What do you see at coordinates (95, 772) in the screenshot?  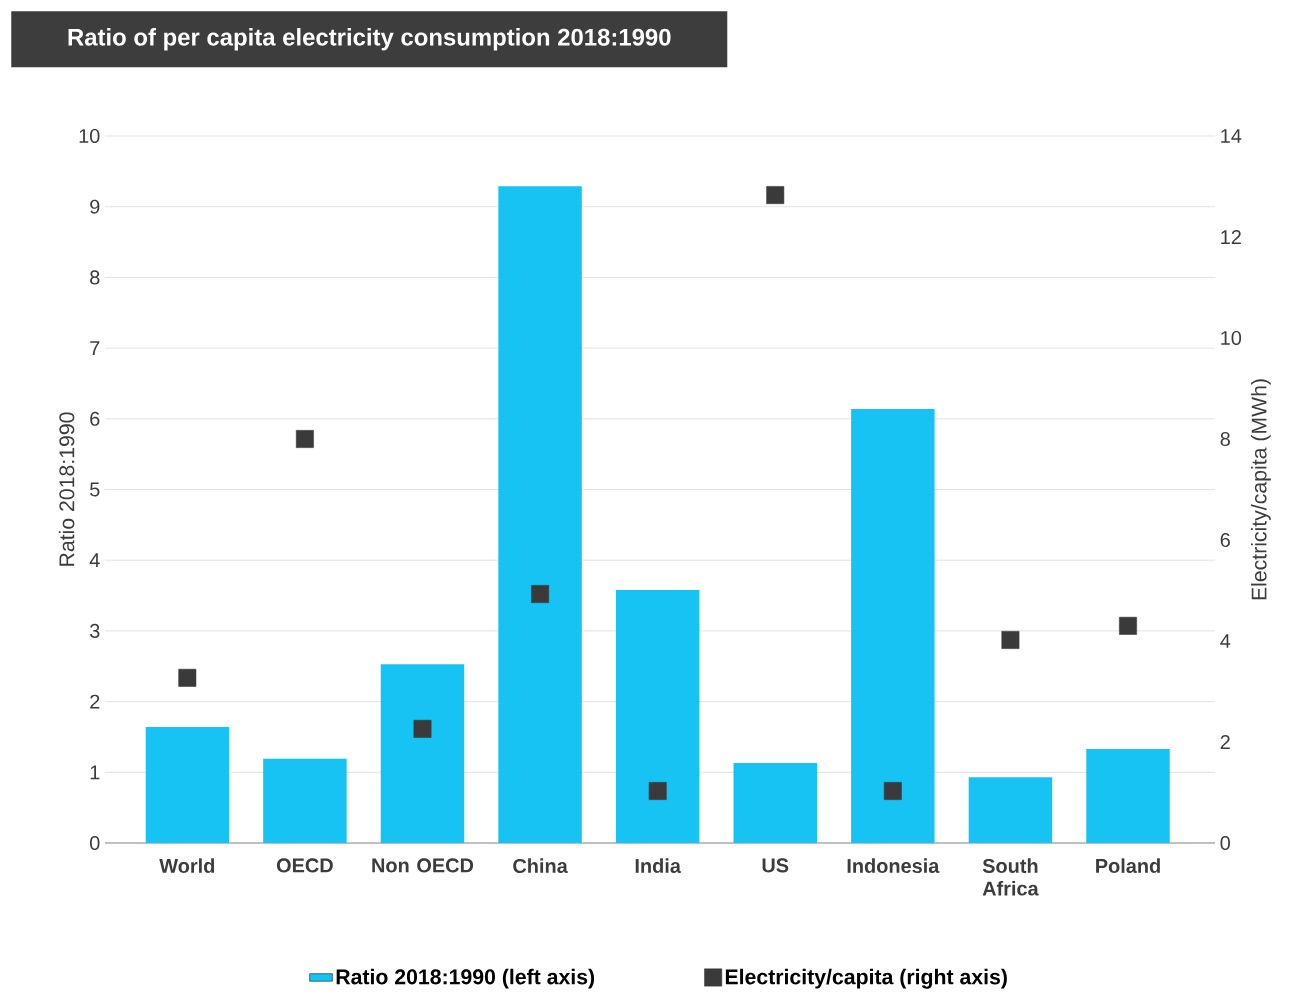 I see `y-tick-label: 1` at bounding box center [95, 772].